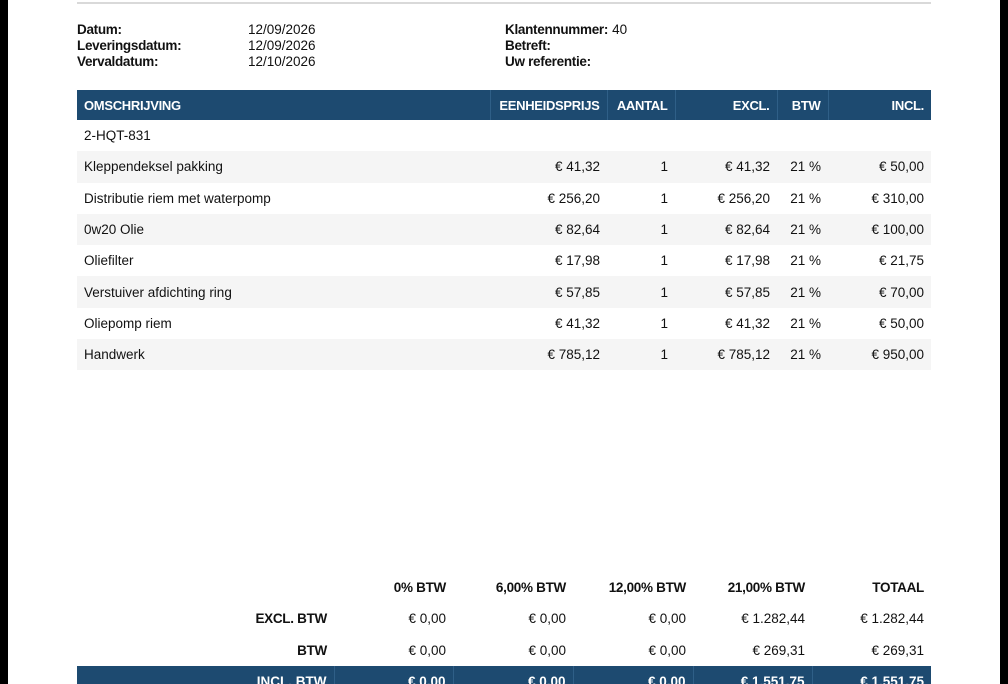 The image size is (1008, 684). I want to click on item-incl: € 100,00, so click(879, 229).